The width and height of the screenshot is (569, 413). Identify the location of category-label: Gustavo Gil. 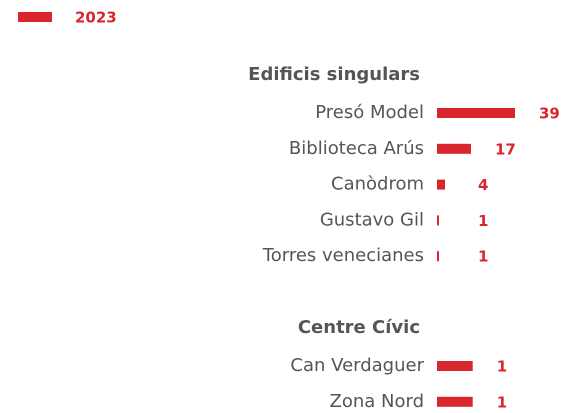
(372, 219).